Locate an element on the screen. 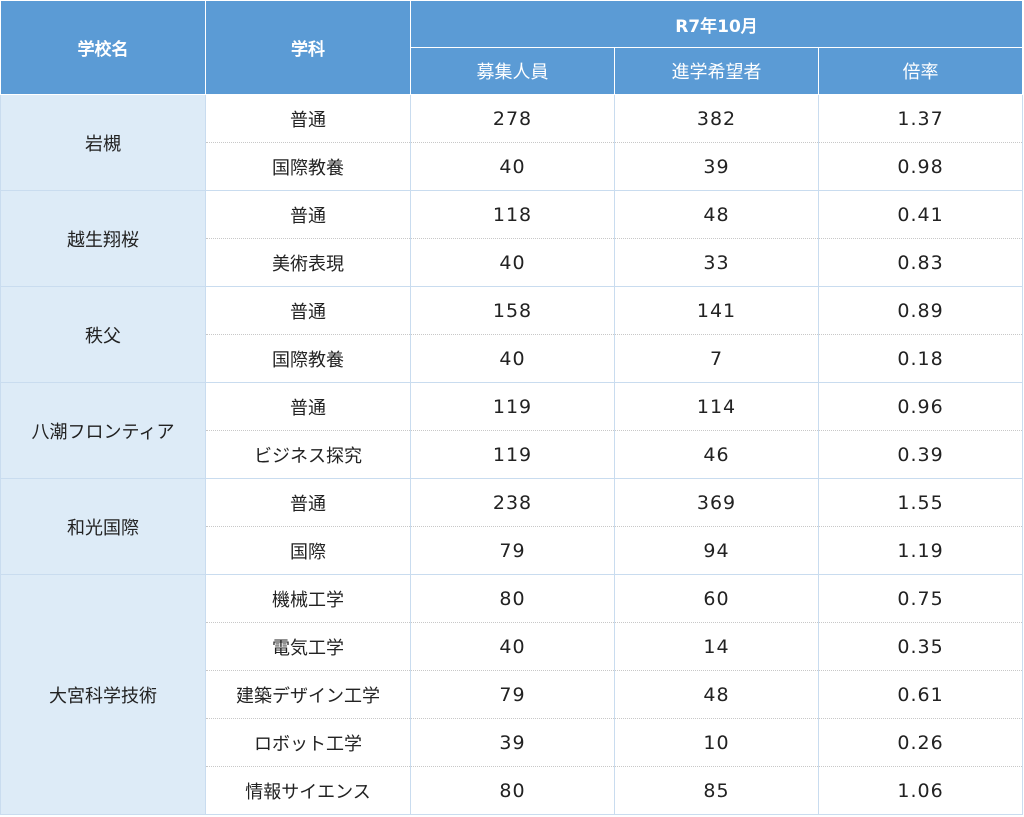  table-row: 岩槻 普通 278 382 1.37 is located at coordinates (512, 142).